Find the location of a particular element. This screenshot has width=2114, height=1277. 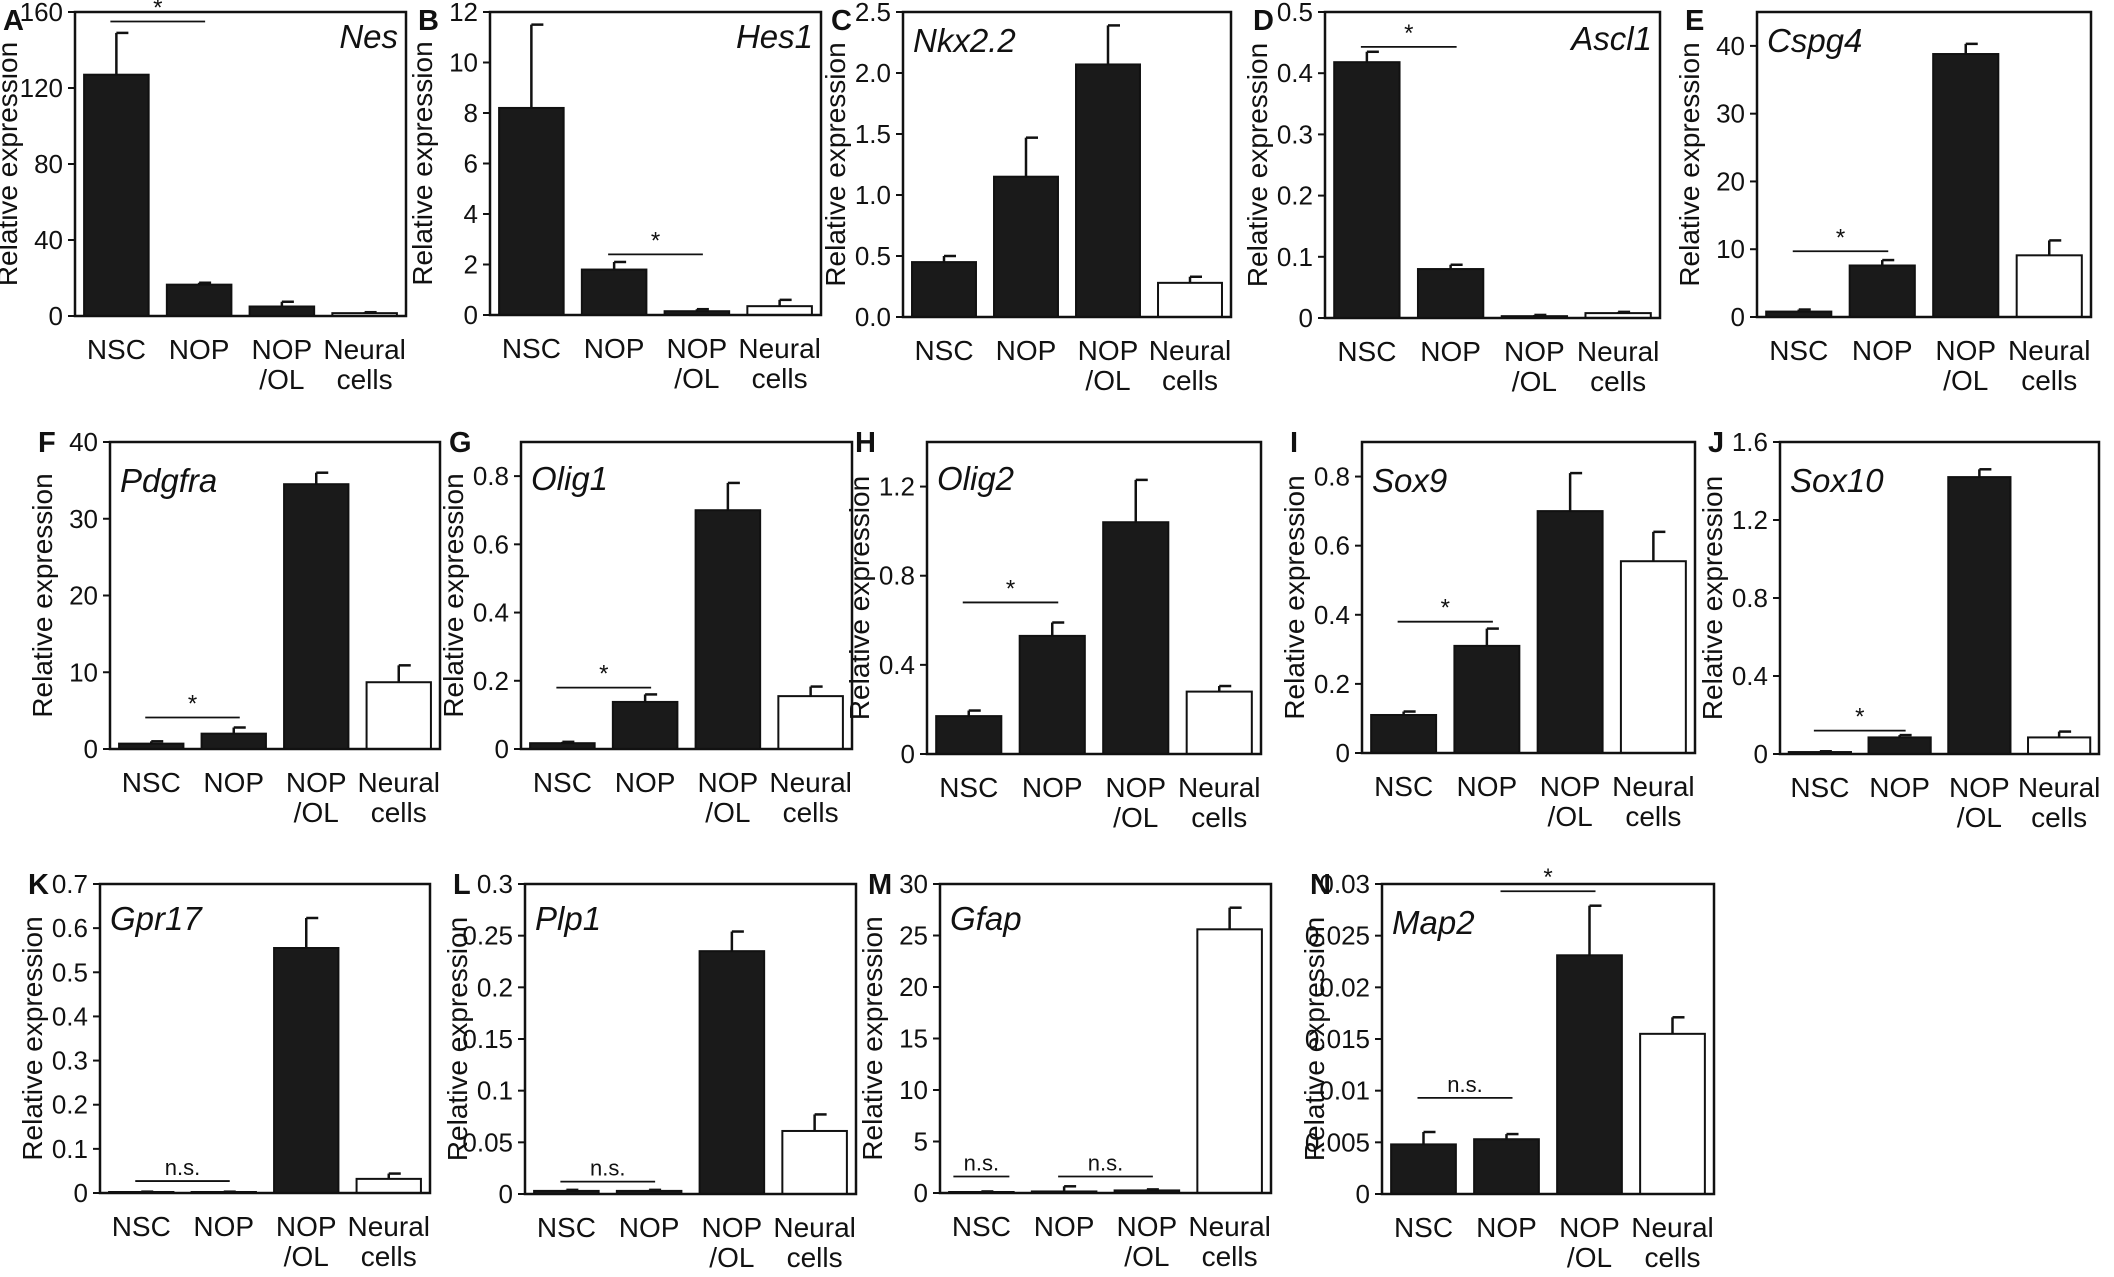

plot-frame is located at coordinates (275, 595).